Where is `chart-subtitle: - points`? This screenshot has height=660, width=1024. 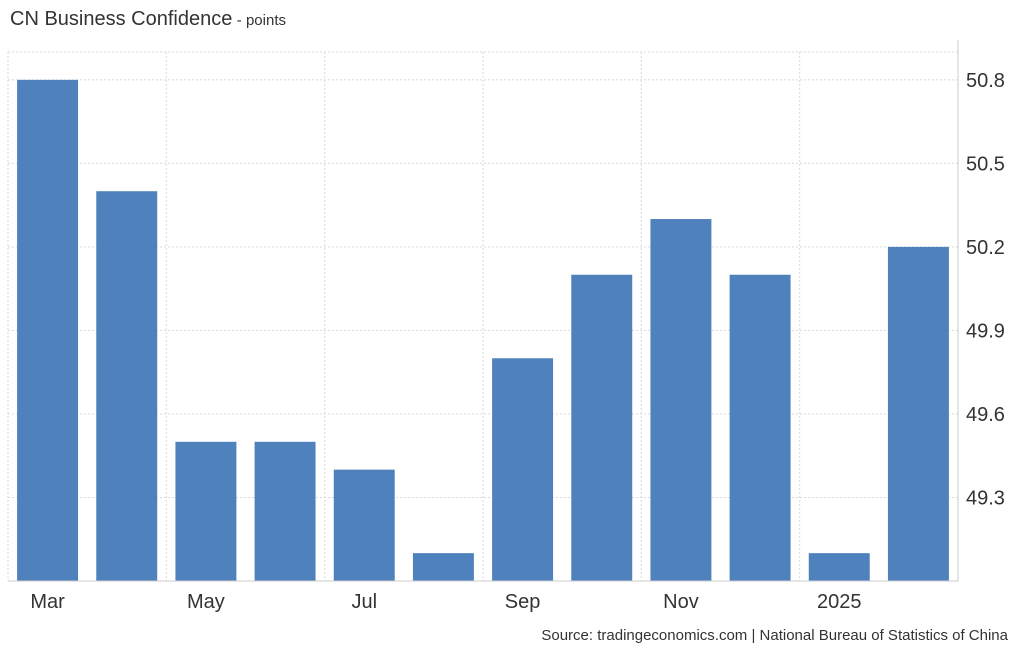
chart-subtitle: - points is located at coordinates (261, 20).